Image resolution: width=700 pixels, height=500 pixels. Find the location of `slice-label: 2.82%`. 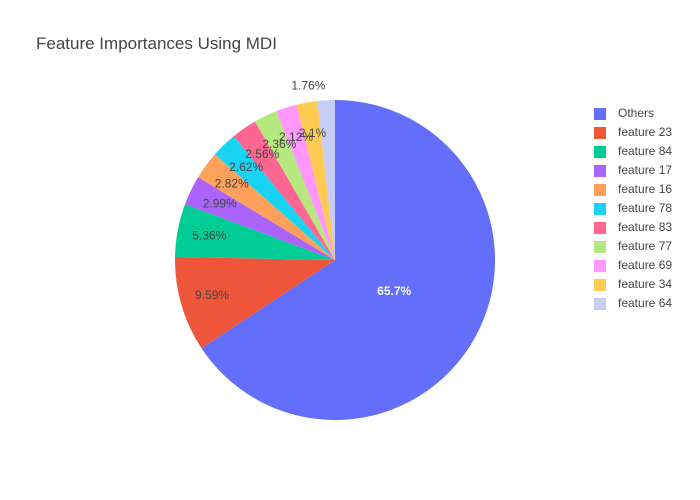

slice-label: 2.82% is located at coordinates (232, 184).